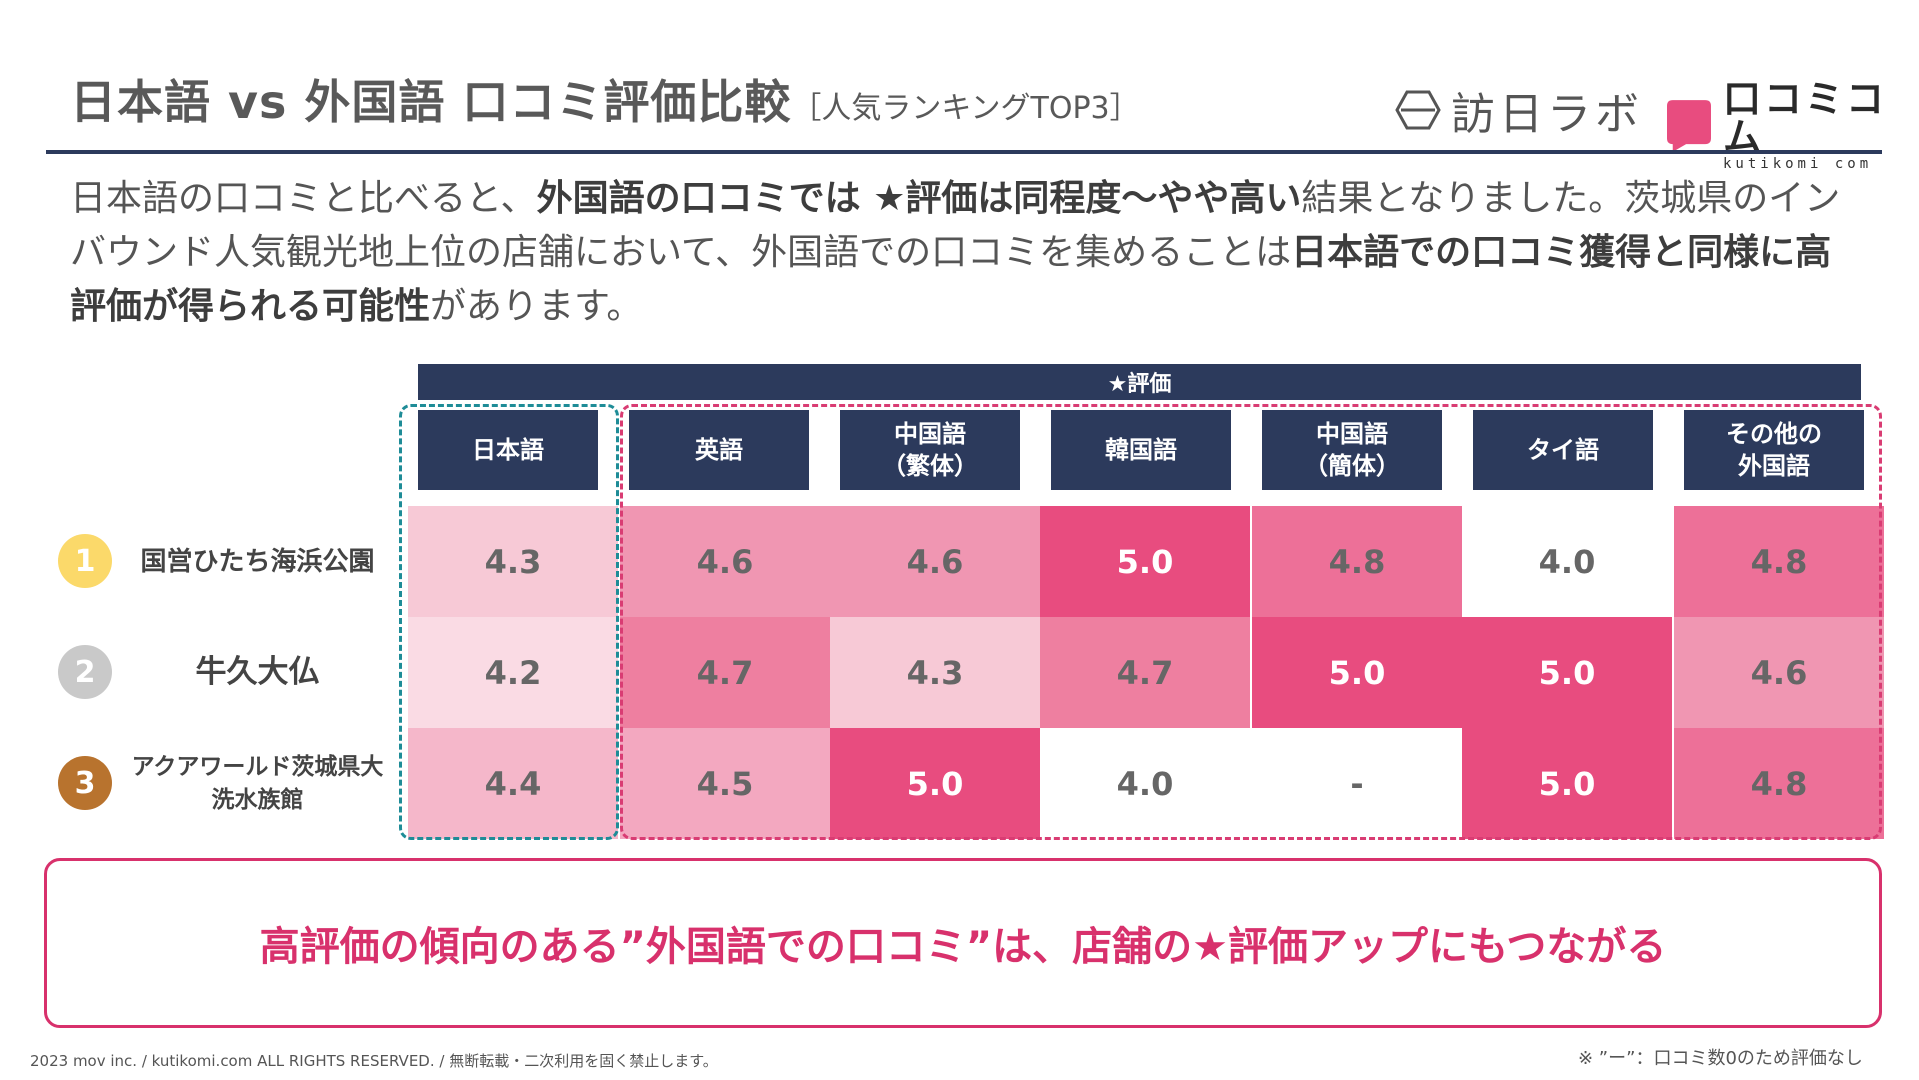 This screenshot has width=1919, height=1080. I want to click on place-name: 牛久大仏, so click(257, 672).